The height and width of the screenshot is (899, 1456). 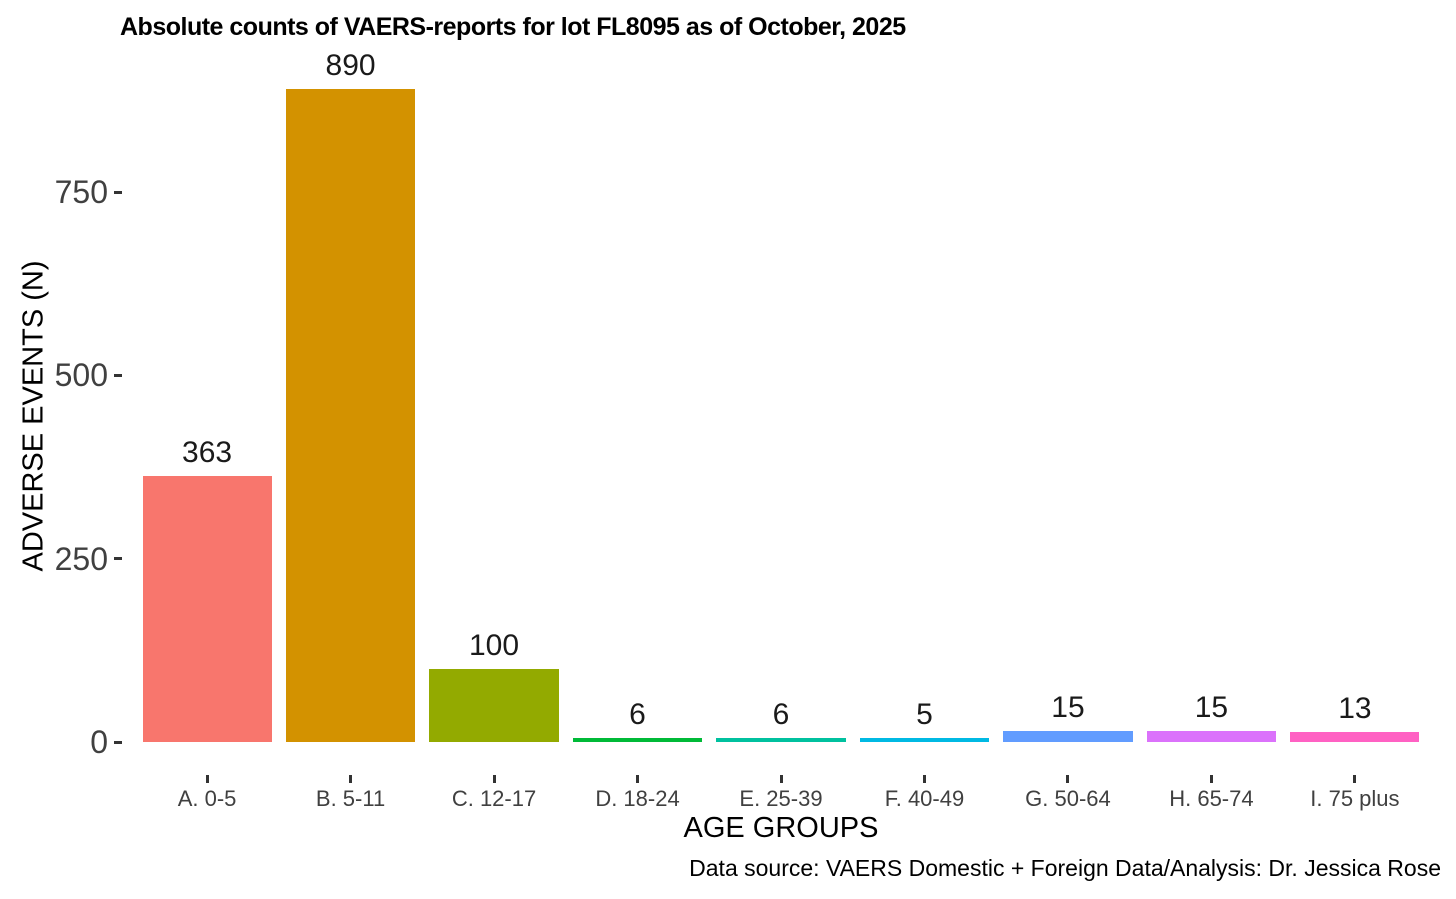 I want to click on bar-value-label: 5, so click(x=924, y=715).